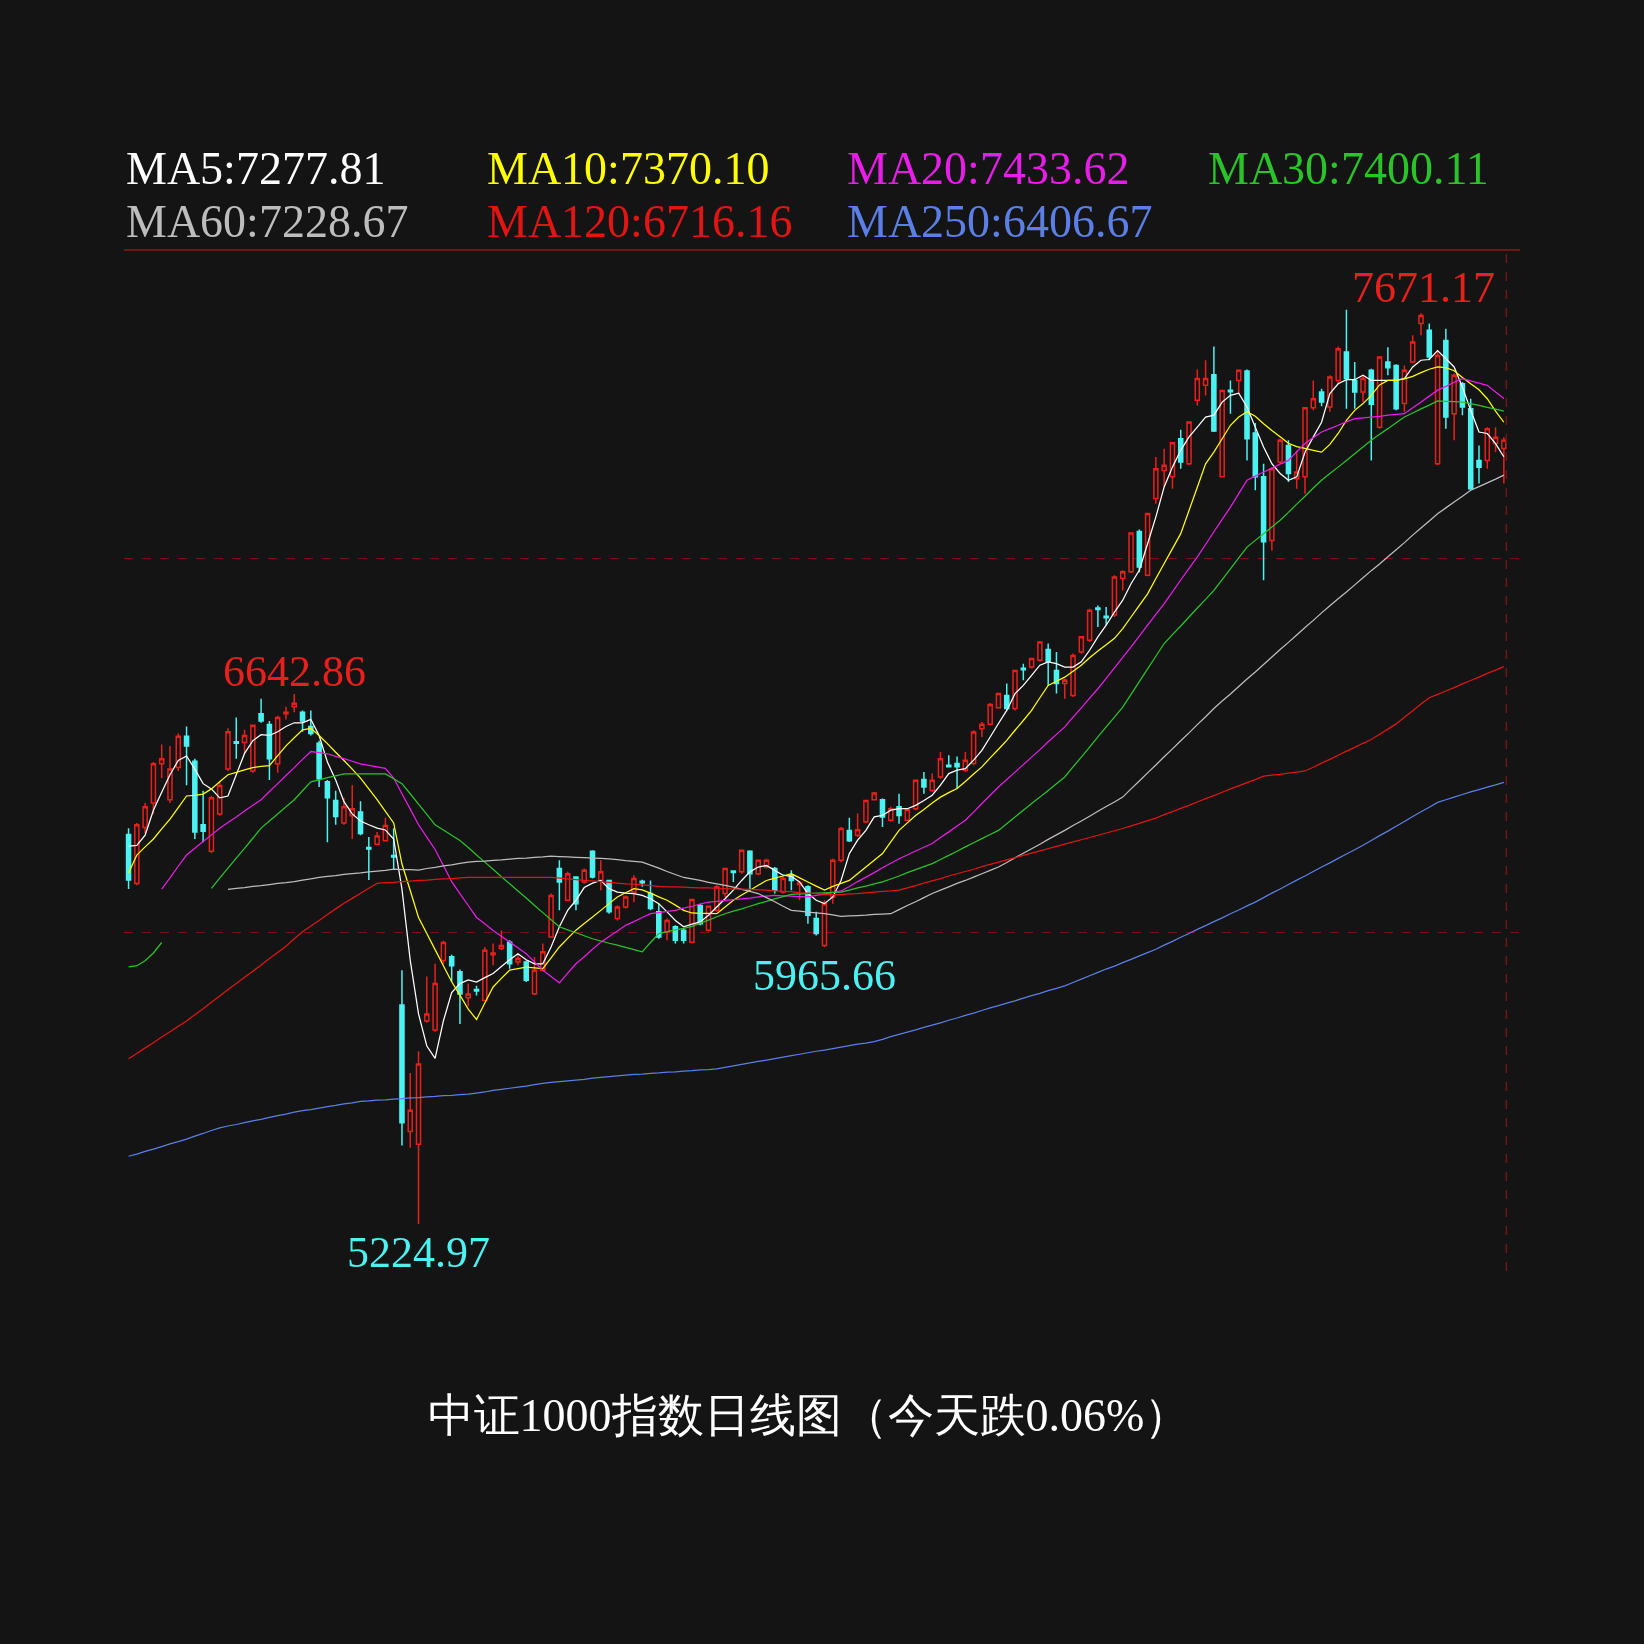 The image size is (1644, 1644). What do you see at coordinates (1000, 221) in the screenshot?
I see `text: MA250:6406.67` at bounding box center [1000, 221].